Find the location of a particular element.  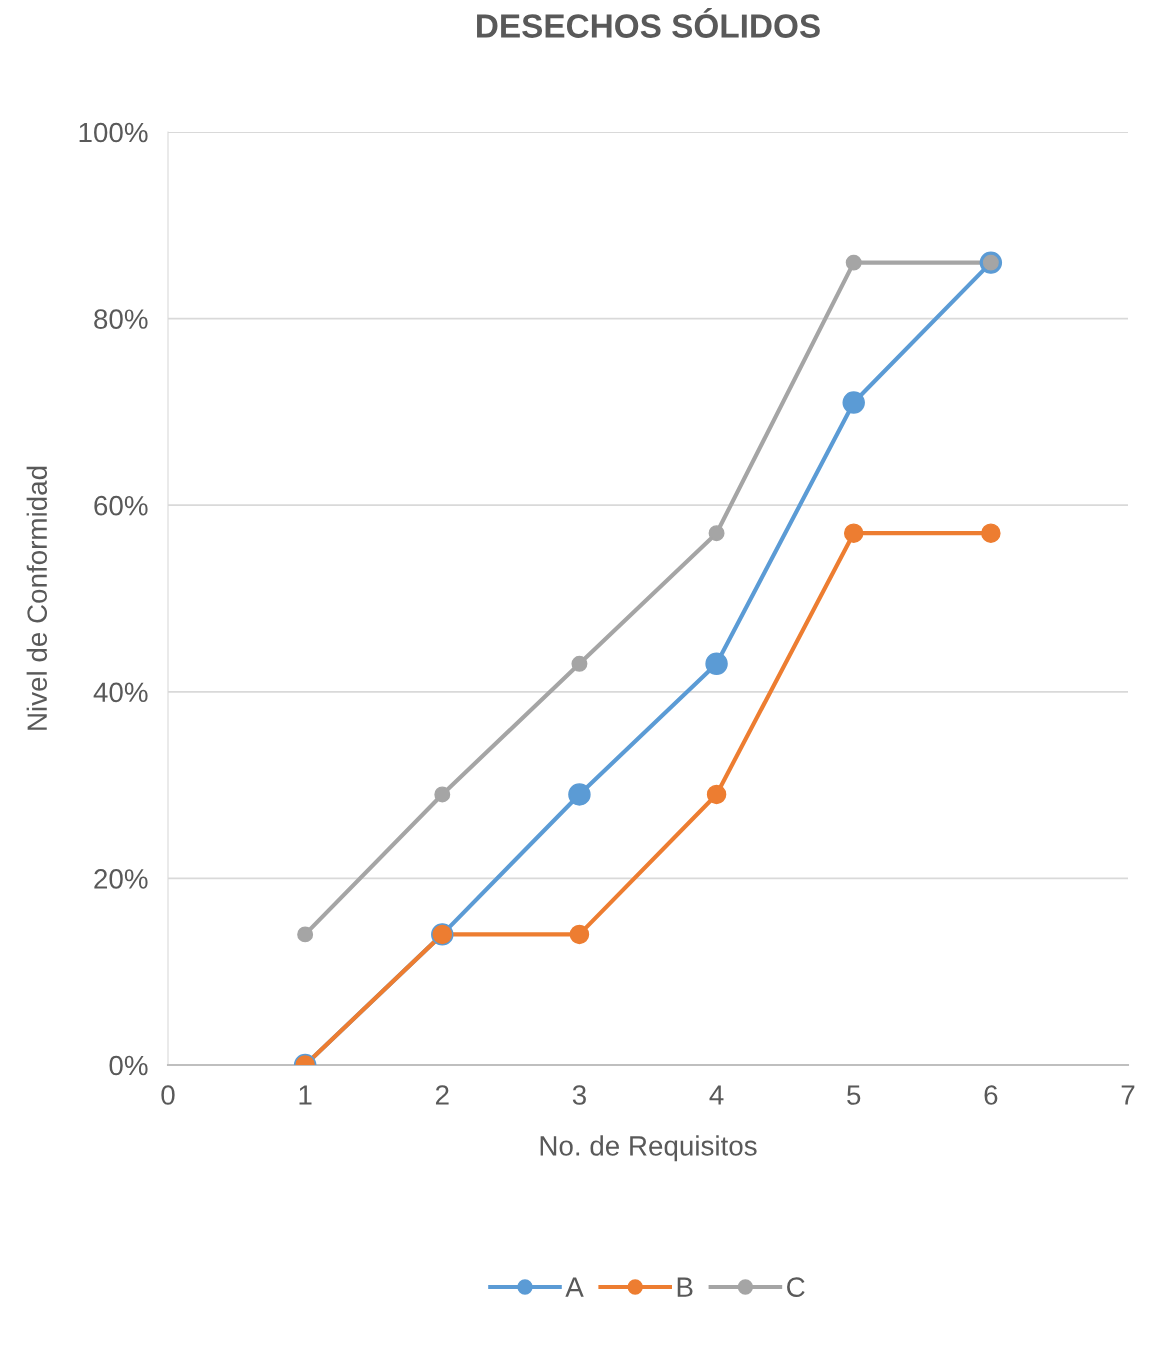

legend-label: C is located at coordinates (796, 1287).